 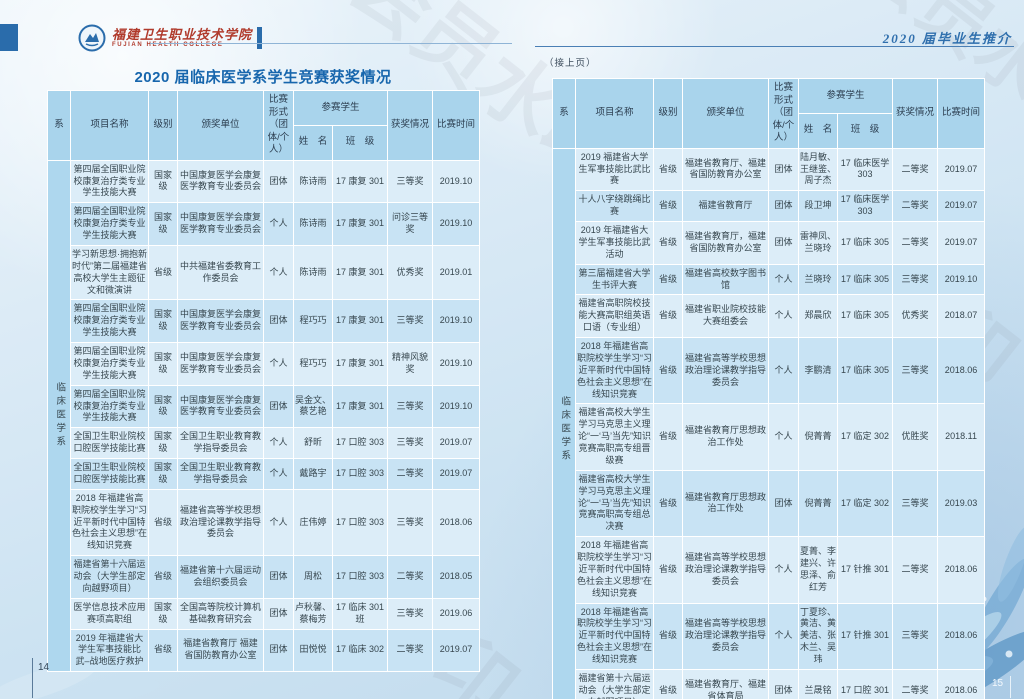 What do you see at coordinates (360, 474) in the screenshot?
I see `student-class-cell: 17 口腔 303` at bounding box center [360, 474].